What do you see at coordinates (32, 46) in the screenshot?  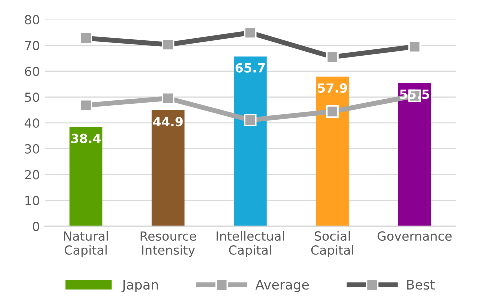 I see `y-tick-label: 70` at bounding box center [32, 46].